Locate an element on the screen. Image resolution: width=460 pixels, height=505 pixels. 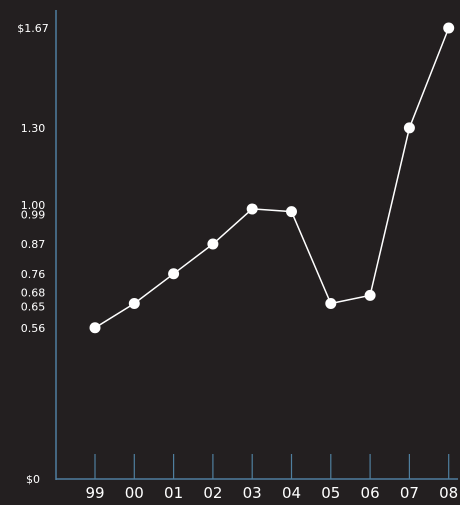
x-tick-label: 99 is located at coordinates (94, 492).